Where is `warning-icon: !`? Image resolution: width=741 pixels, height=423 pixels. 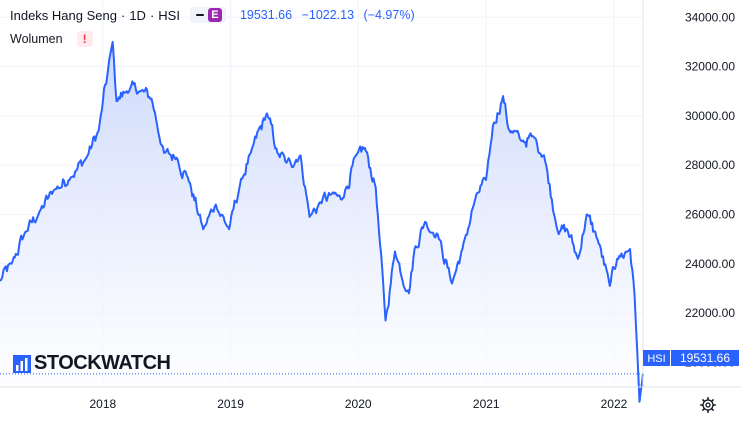 warning-icon: ! is located at coordinates (84, 39).